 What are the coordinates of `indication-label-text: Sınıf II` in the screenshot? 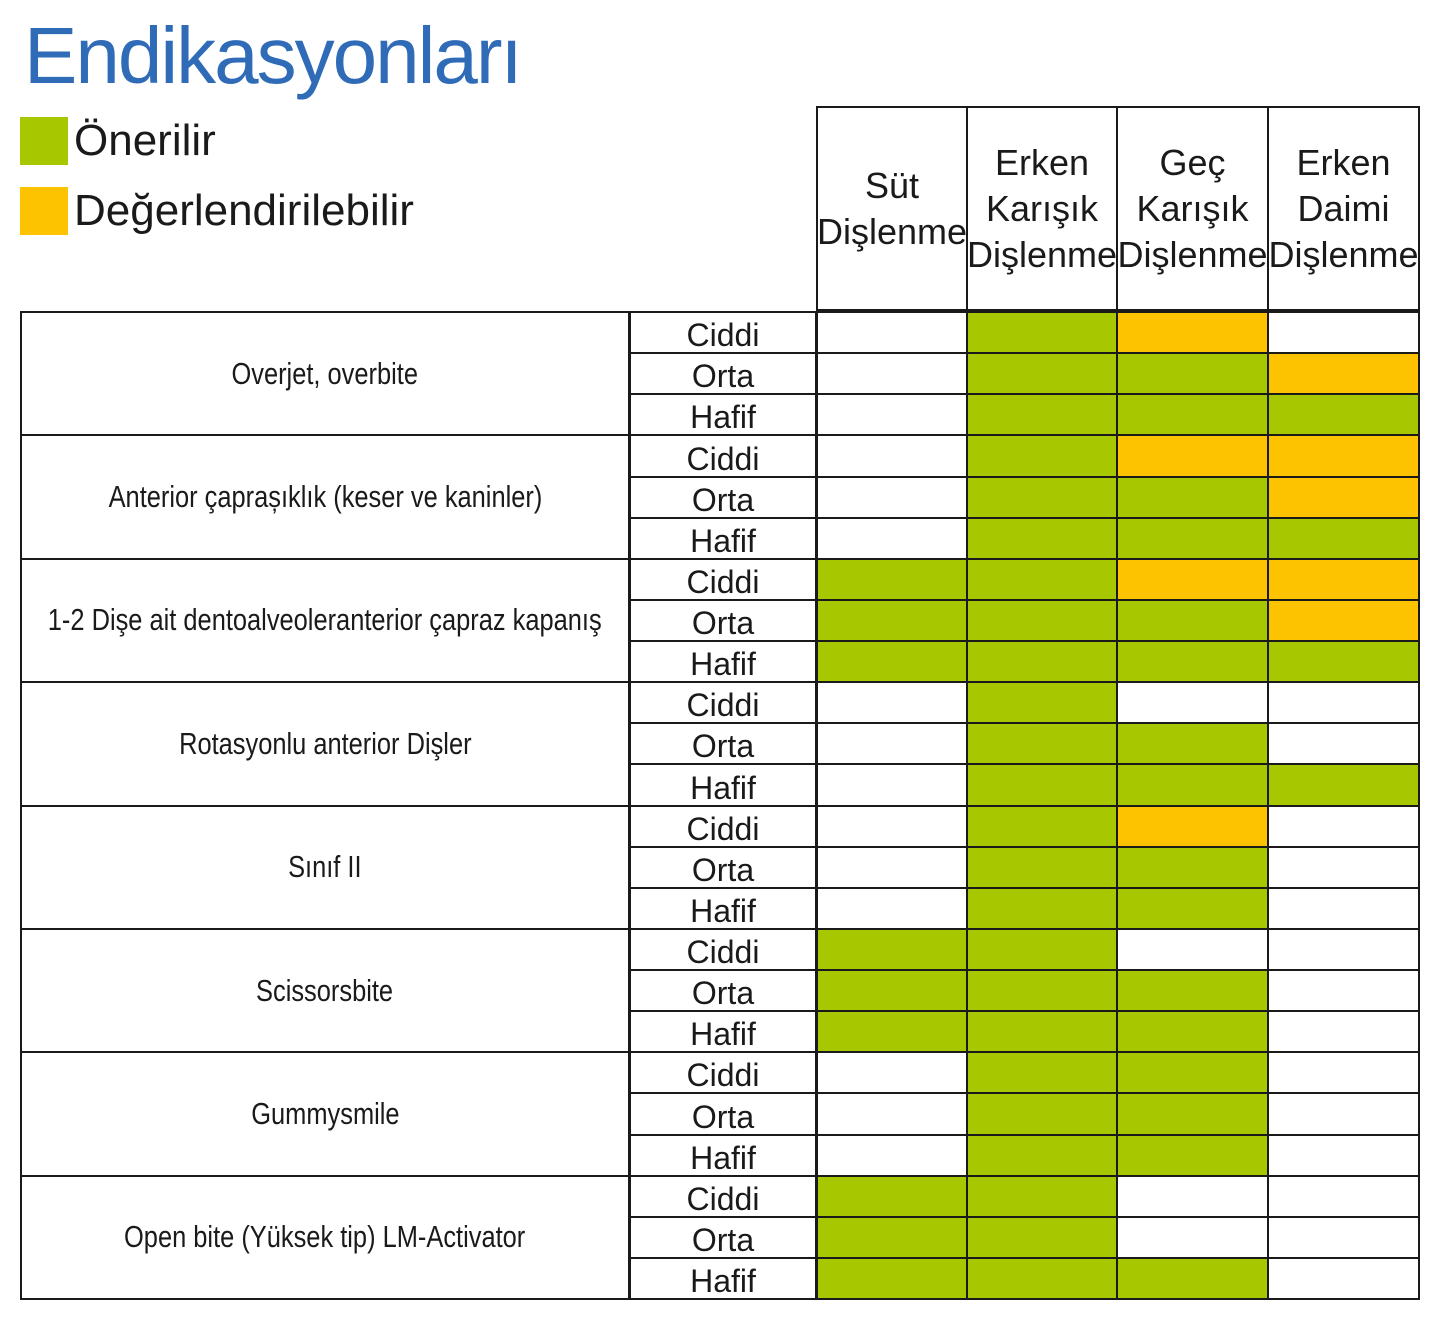 It's located at (325, 867).